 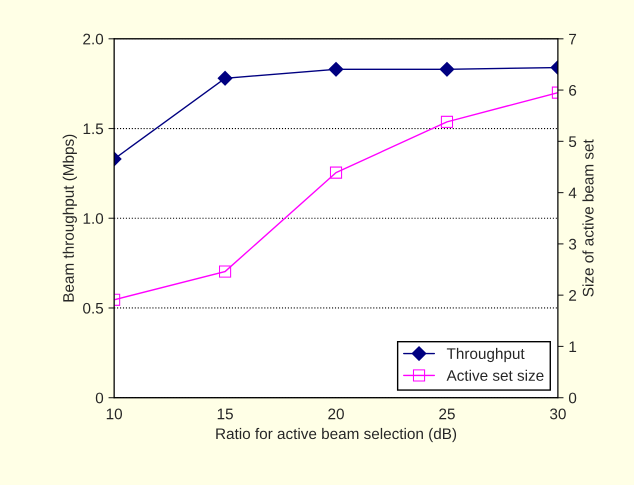 What do you see at coordinates (572, 39) in the screenshot?
I see `y2-tick-label: 7` at bounding box center [572, 39].